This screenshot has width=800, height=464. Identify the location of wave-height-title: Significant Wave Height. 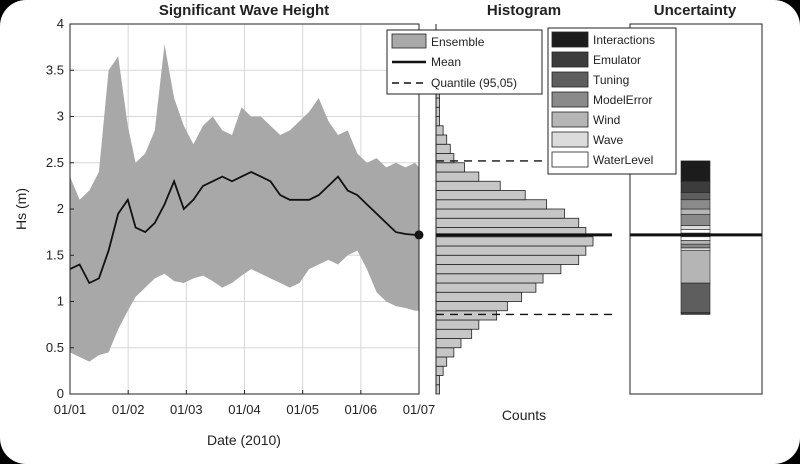
(244, 10).